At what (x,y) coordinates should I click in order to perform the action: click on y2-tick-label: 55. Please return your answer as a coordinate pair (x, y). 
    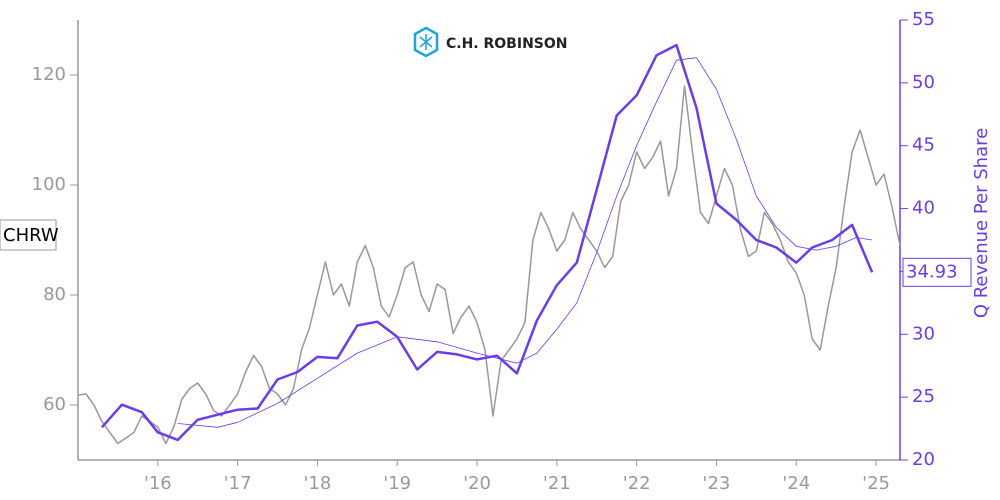
    Looking at the image, I should click on (923, 19).